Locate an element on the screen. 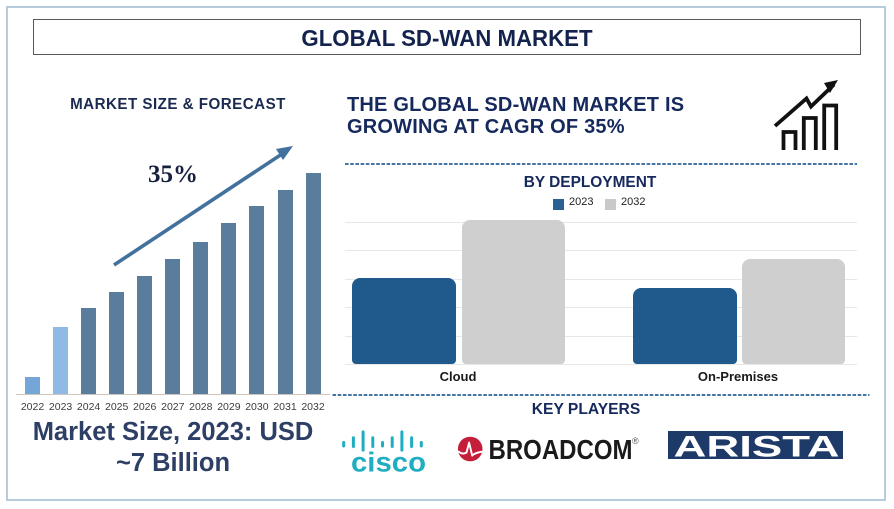  svg-text: cisco is located at coordinates (388, 462).